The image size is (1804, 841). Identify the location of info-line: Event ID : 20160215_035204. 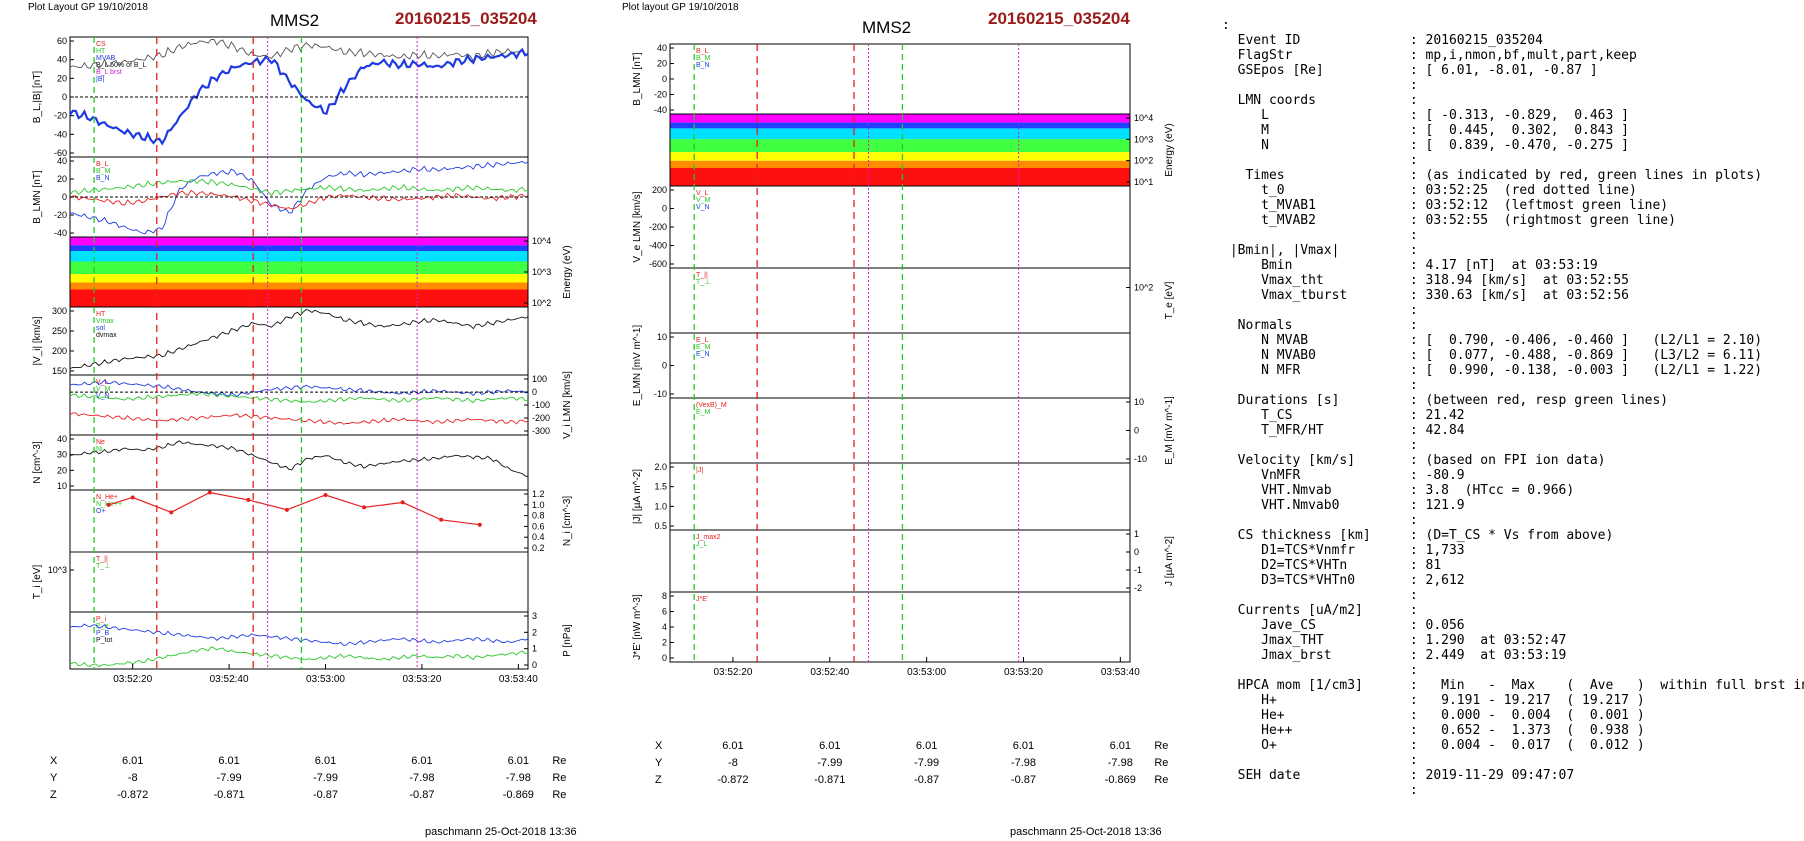
(1382, 40).